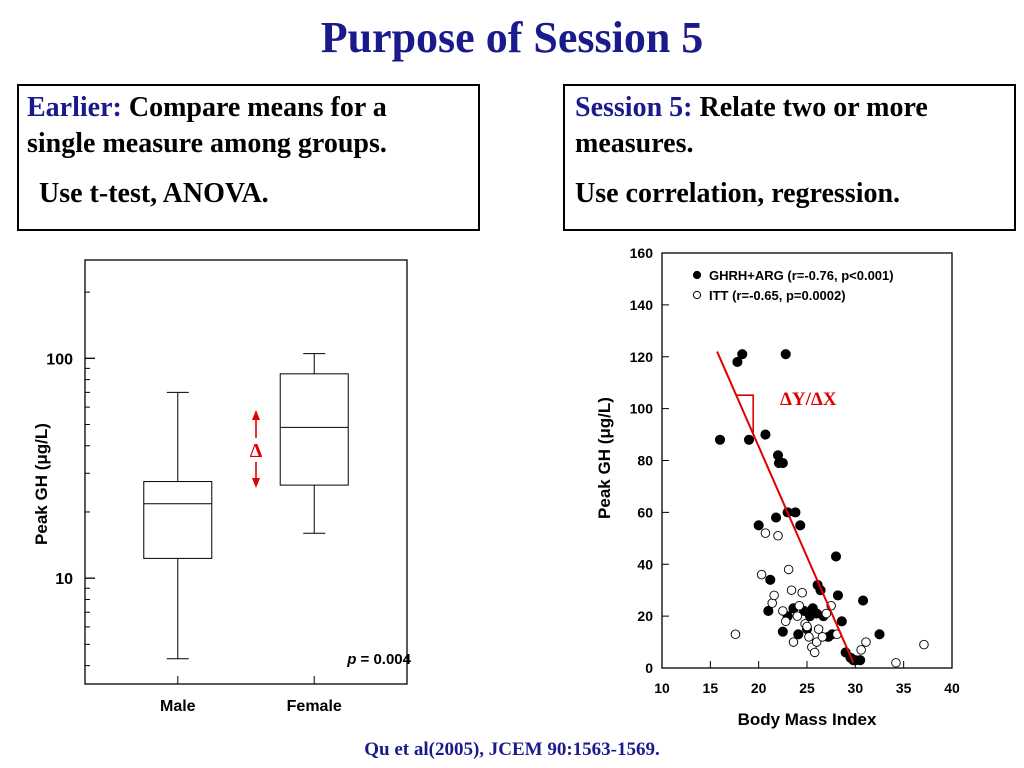 The height and width of the screenshot is (768, 1024). Describe the element at coordinates (351, 659) in the screenshot. I see `boxplot-p-symbol: p` at that location.